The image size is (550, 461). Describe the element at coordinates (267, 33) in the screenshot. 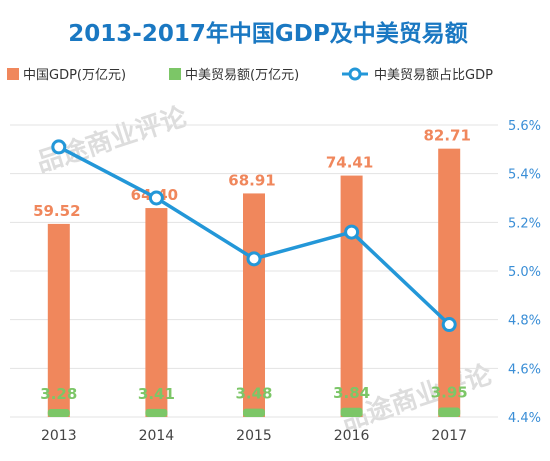

I see `chart-title: 2013-2017年中国GDP及中美贸易额` at that location.